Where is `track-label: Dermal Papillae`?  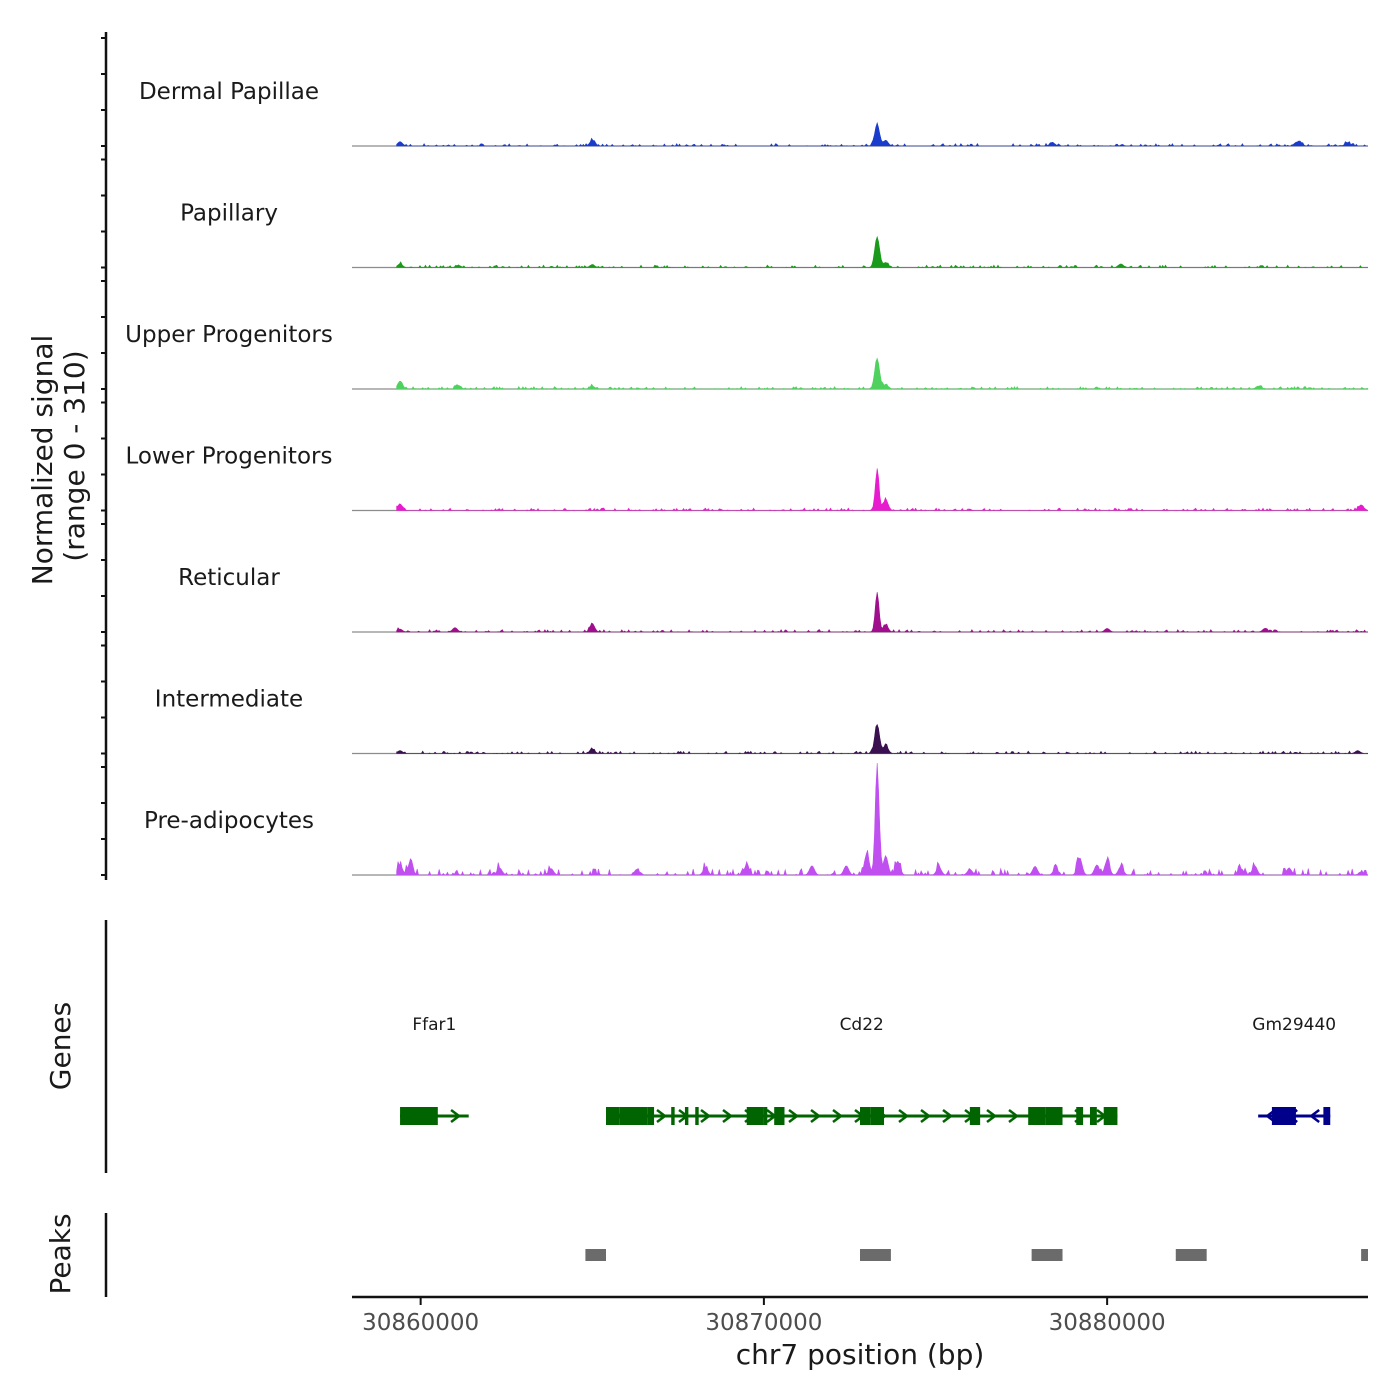 track-label: Dermal Papillae is located at coordinates (229, 92).